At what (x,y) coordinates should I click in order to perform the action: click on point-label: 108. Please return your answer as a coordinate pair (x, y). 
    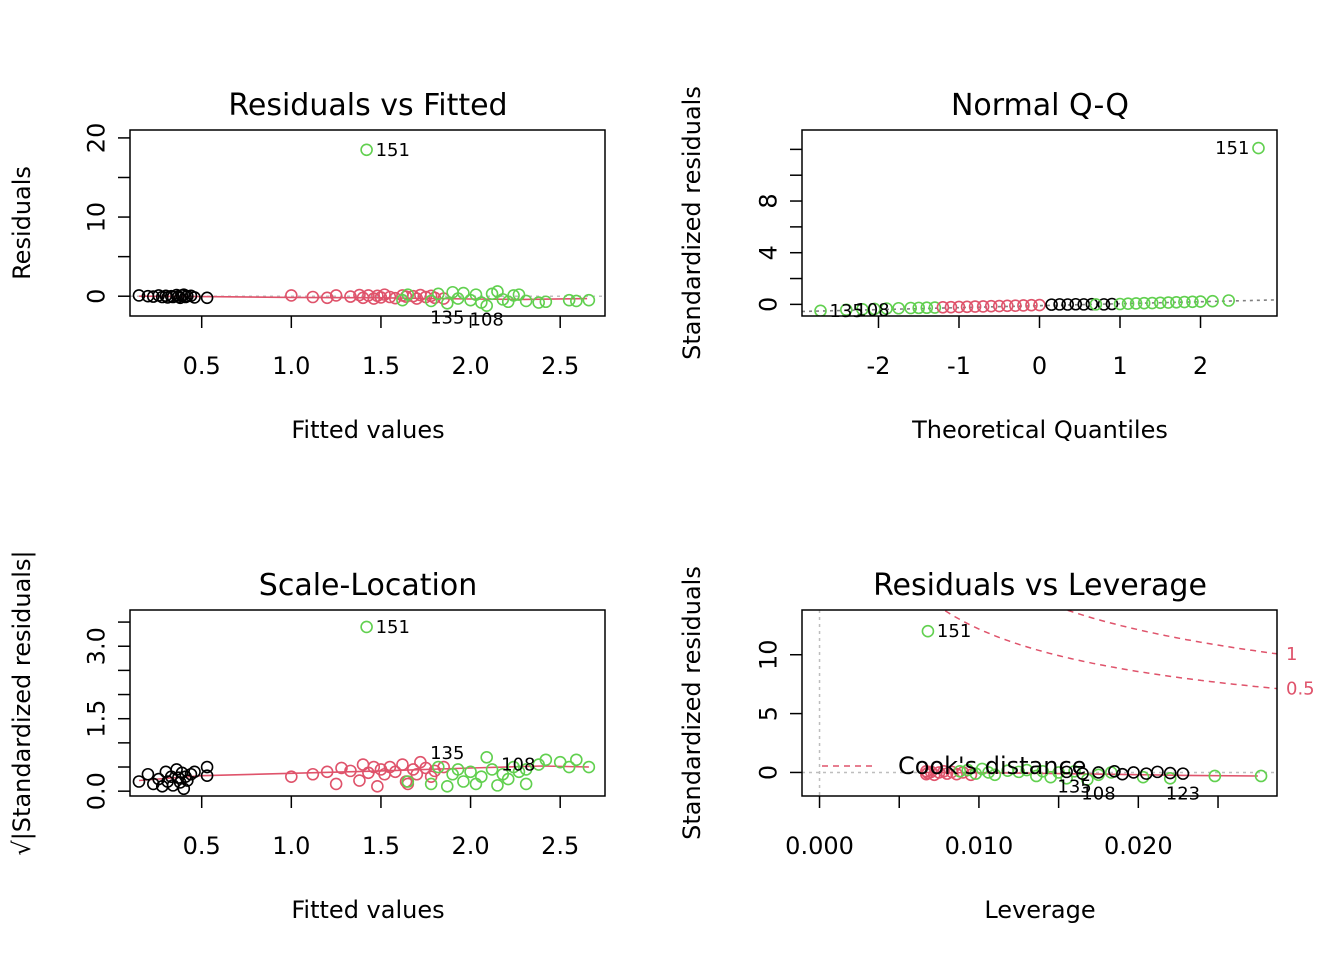
    Looking at the image, I should click on (1098, 794).